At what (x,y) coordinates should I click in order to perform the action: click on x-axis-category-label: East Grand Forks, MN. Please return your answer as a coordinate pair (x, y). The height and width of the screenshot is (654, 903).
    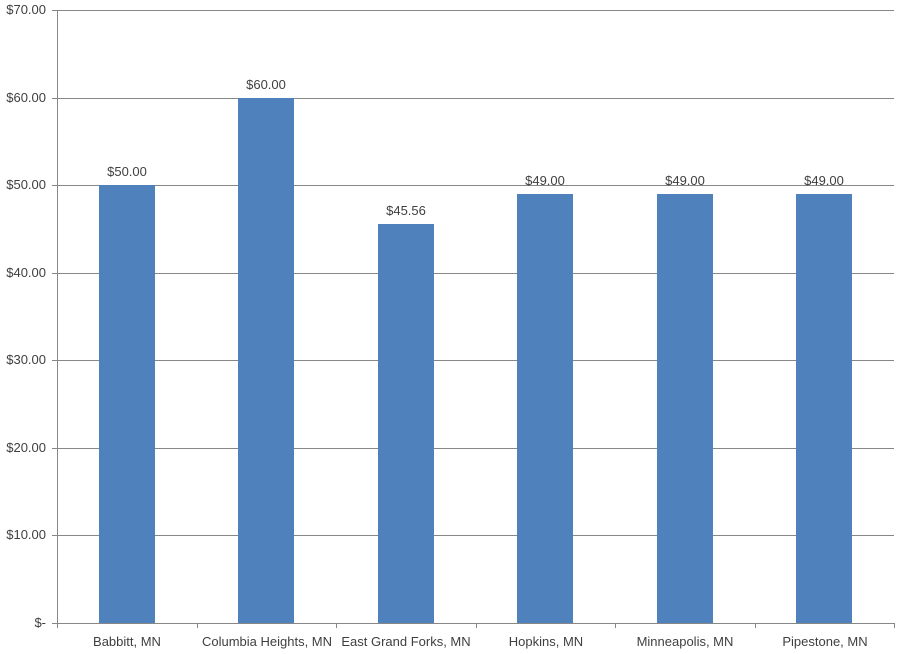
    Looking at the image, I should click on (406, 641).